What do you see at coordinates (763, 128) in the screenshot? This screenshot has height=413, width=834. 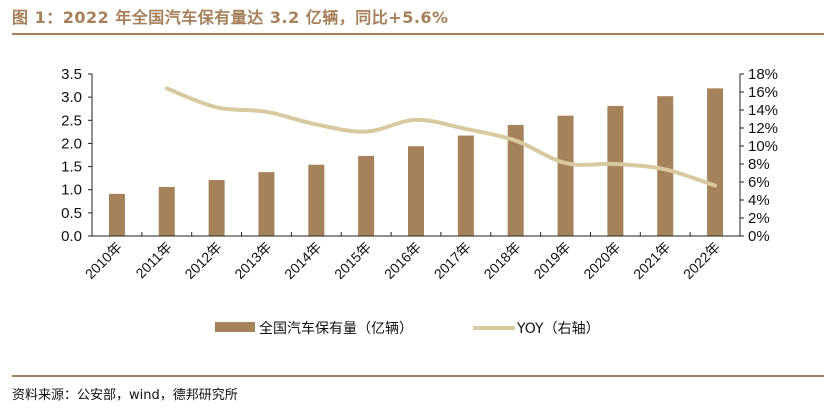 I see `right-tick-label: 12%` at bounding box center [763, 128].